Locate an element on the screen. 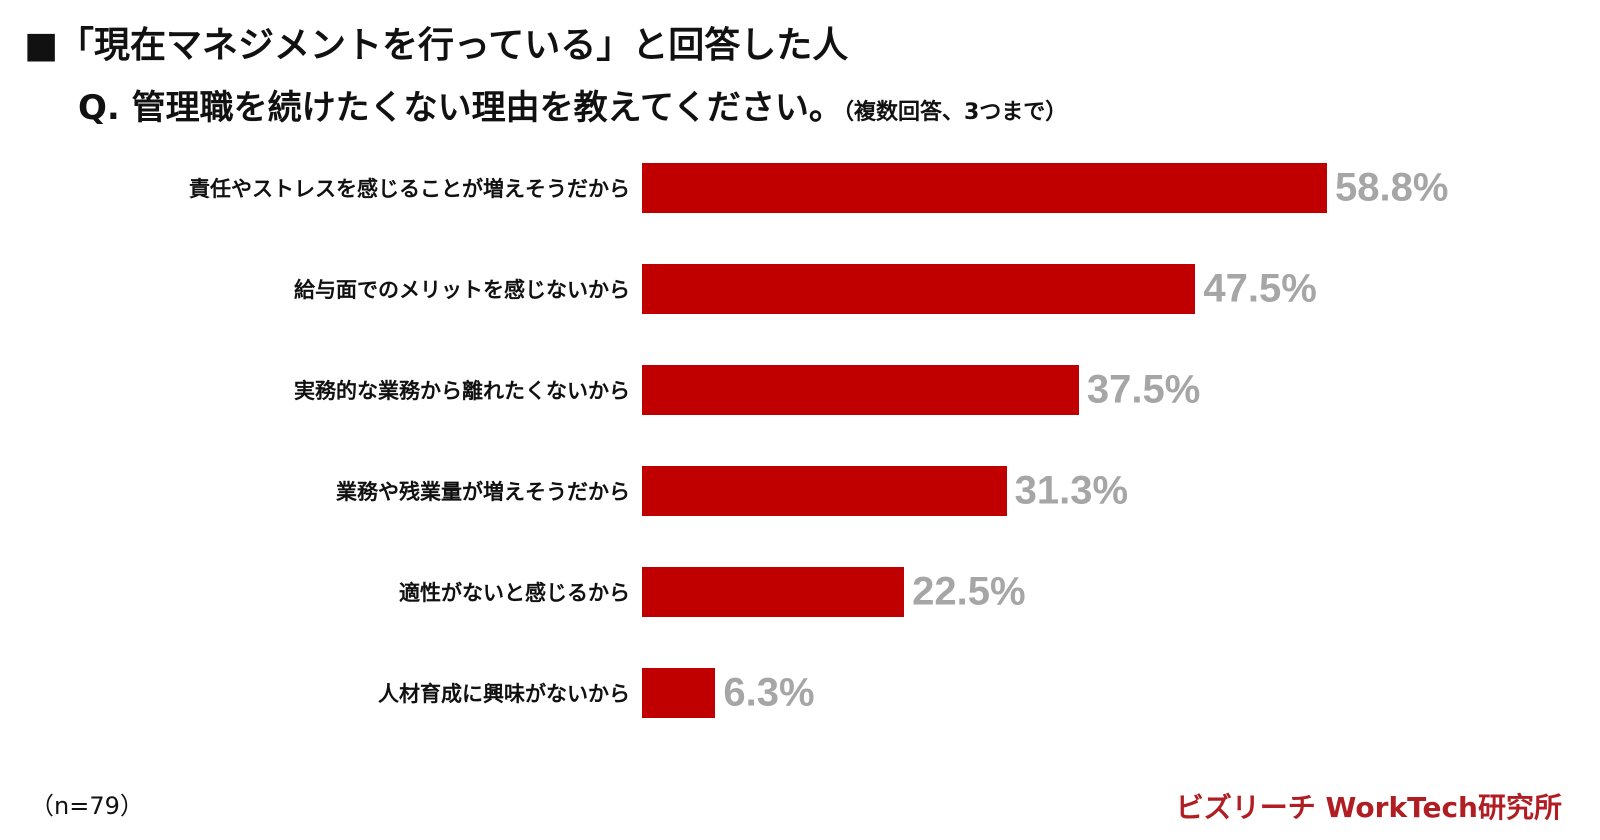 The width and height of the screenshot is (1600, 840). value-label: 47.5% is located at coordinates (1260, 288).